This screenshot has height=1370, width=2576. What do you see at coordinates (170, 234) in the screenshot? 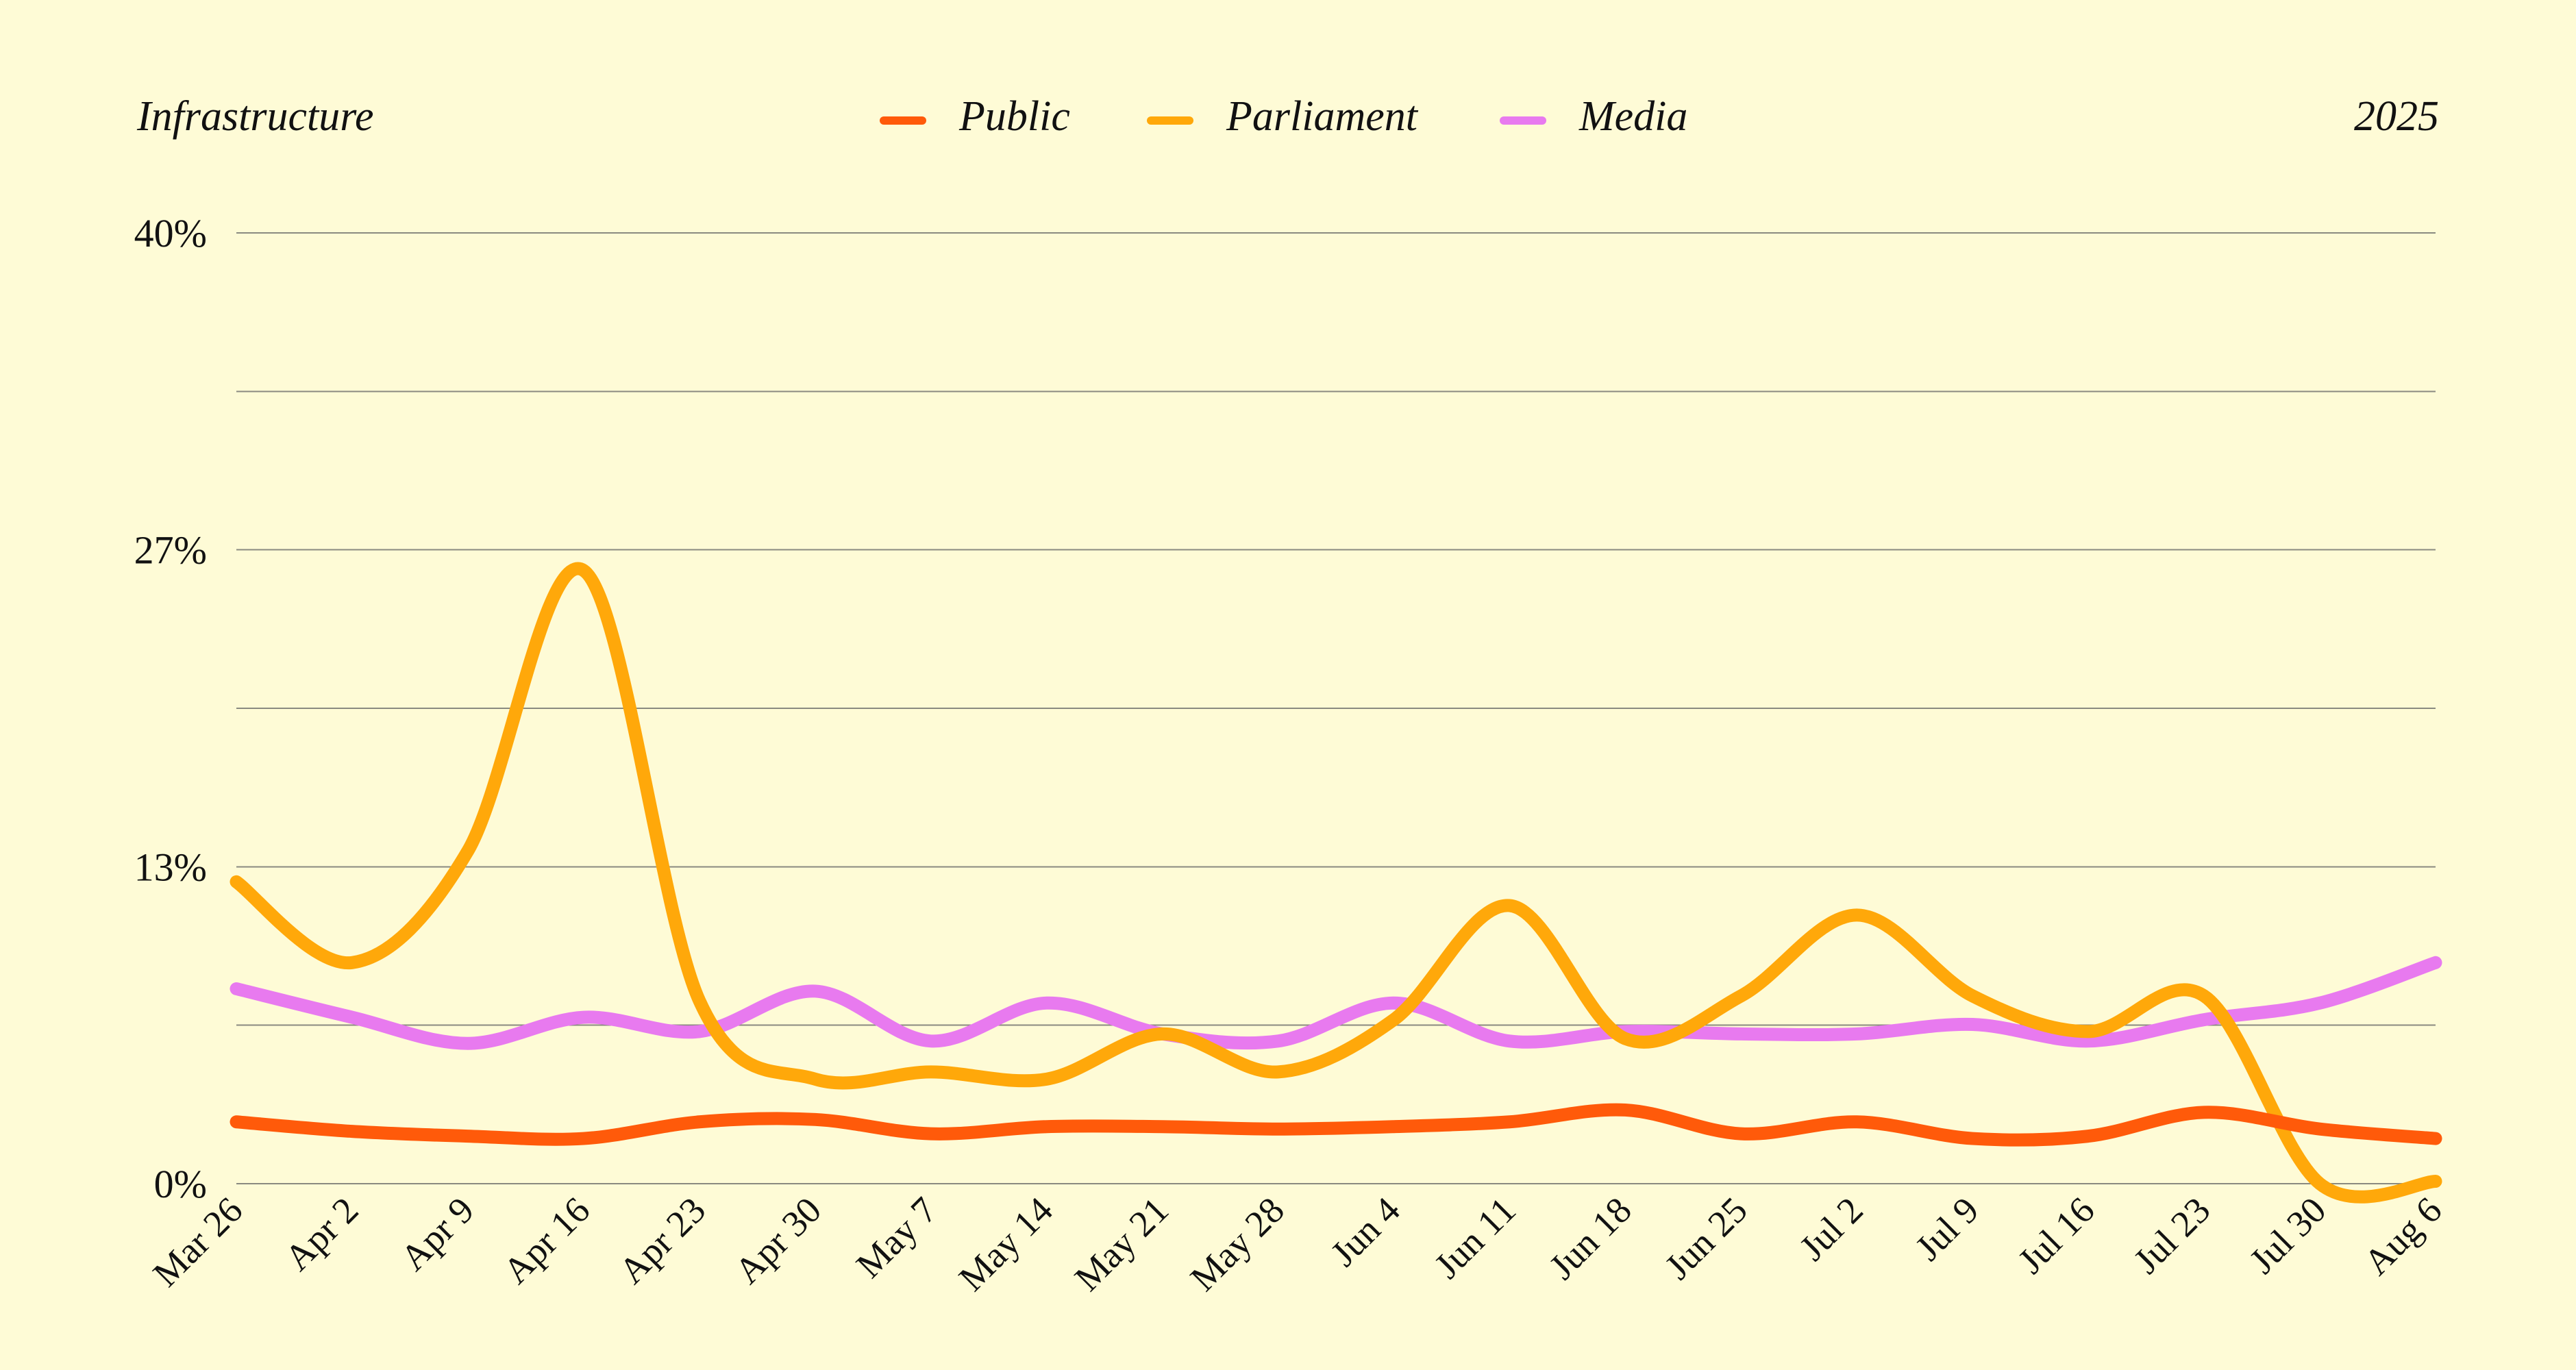
I see `y-tick-label: 40%` at bounding box center [170, 234].